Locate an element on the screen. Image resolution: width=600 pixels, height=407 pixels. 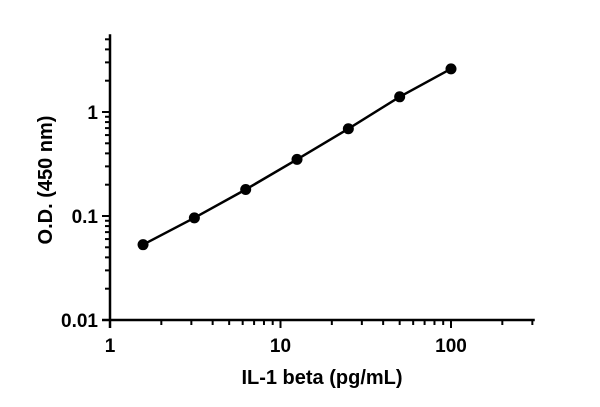
y-tick-label: 0.01 is located at coordinates (79, 321).